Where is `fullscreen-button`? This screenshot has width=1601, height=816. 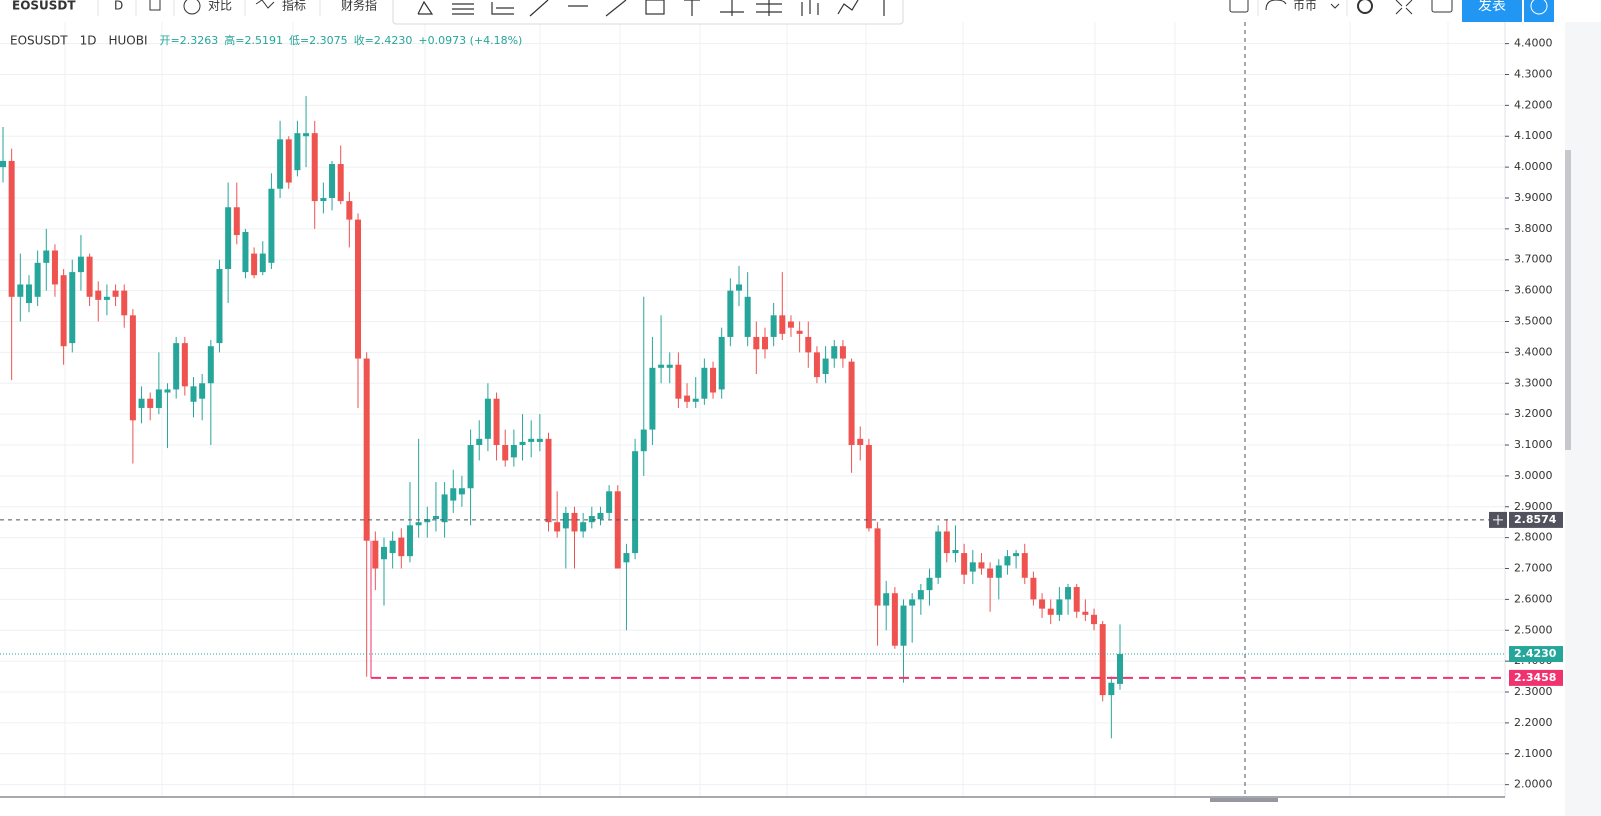 fullscreen-button is located at coordinates (1404, 7).